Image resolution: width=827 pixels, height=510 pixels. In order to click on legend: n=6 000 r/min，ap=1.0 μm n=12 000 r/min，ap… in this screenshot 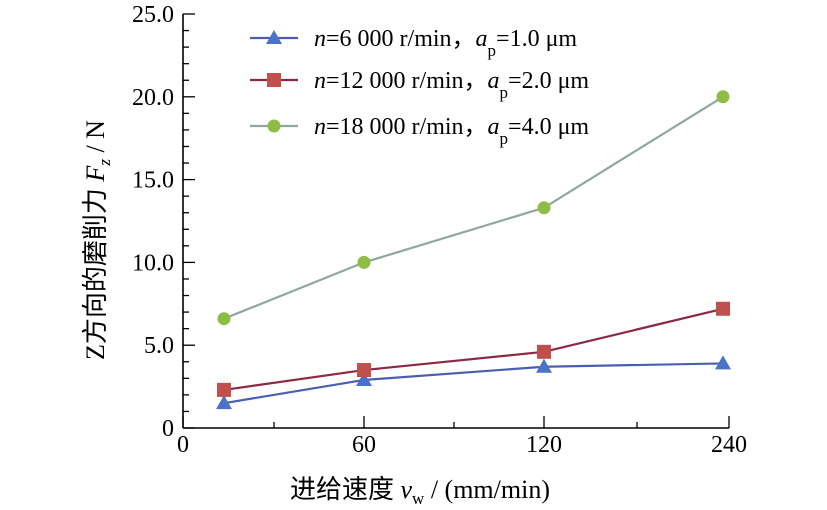, I will do `click(419, 87)`.